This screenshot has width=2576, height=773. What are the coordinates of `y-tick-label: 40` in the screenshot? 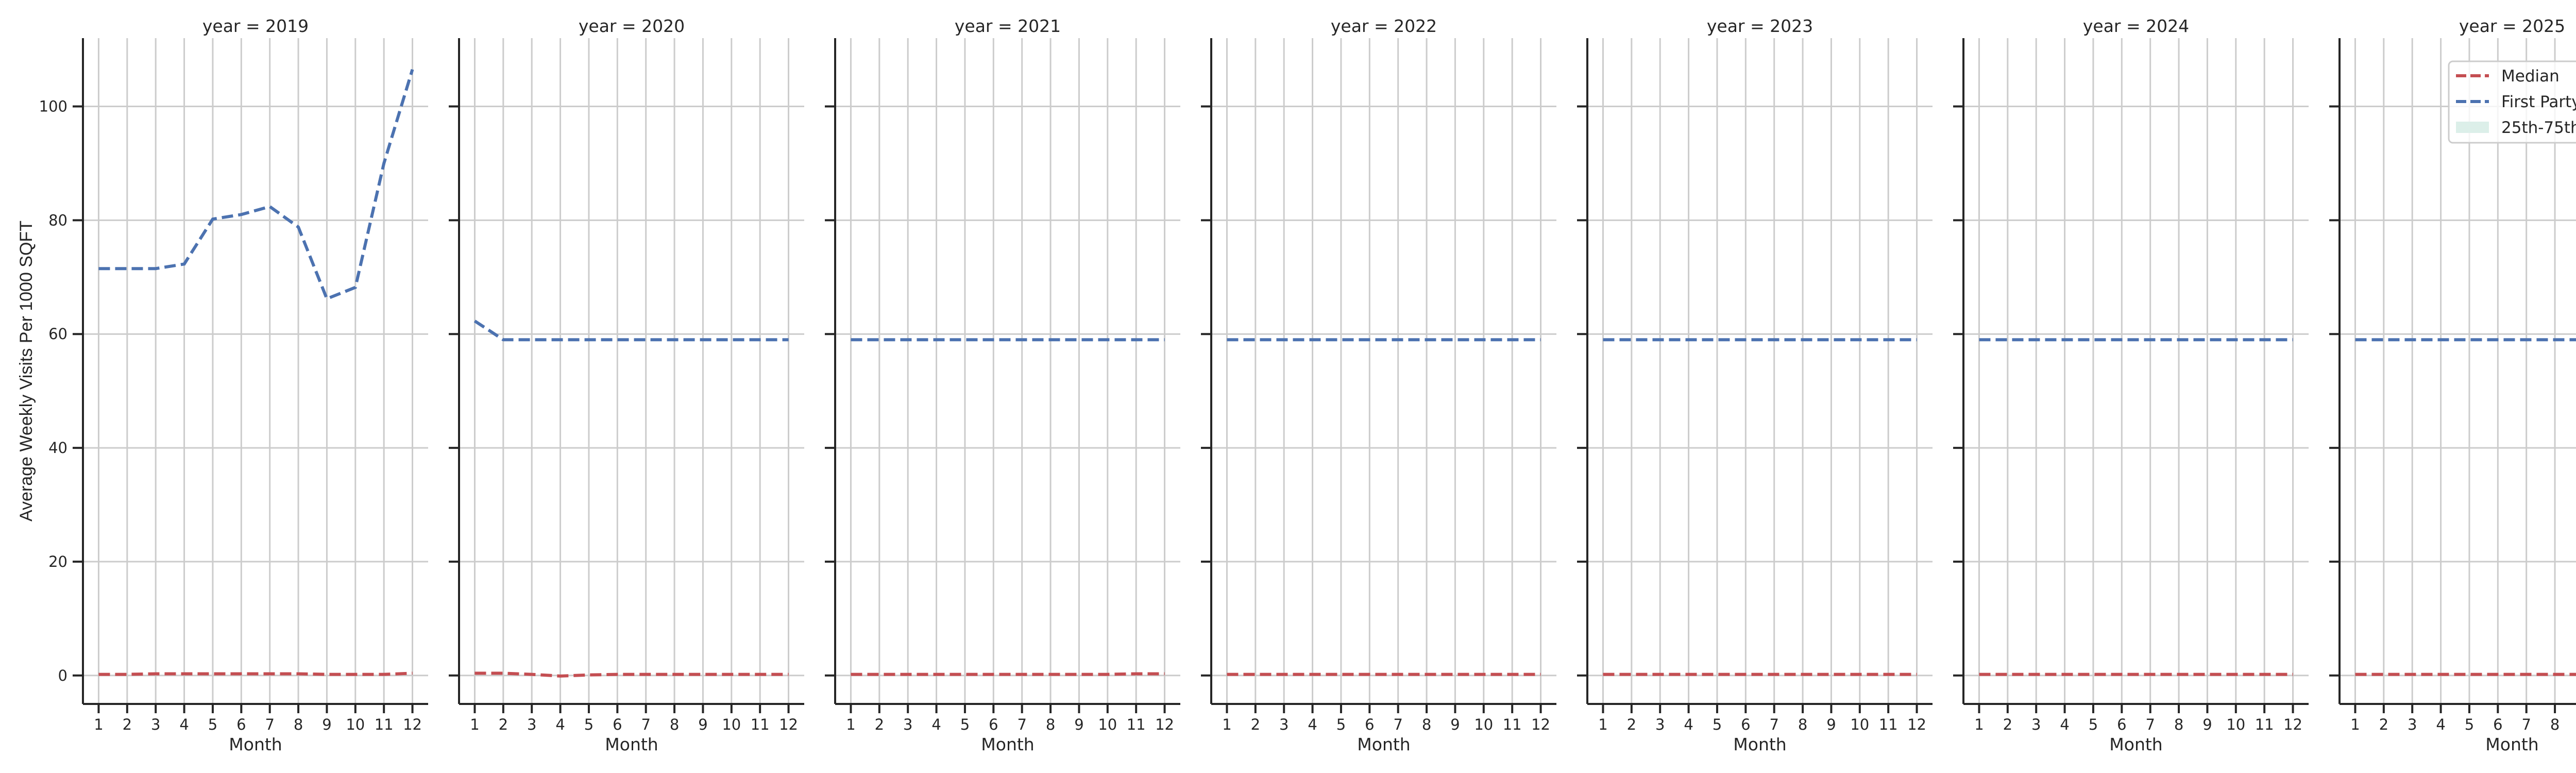 It's located at (57, 448).